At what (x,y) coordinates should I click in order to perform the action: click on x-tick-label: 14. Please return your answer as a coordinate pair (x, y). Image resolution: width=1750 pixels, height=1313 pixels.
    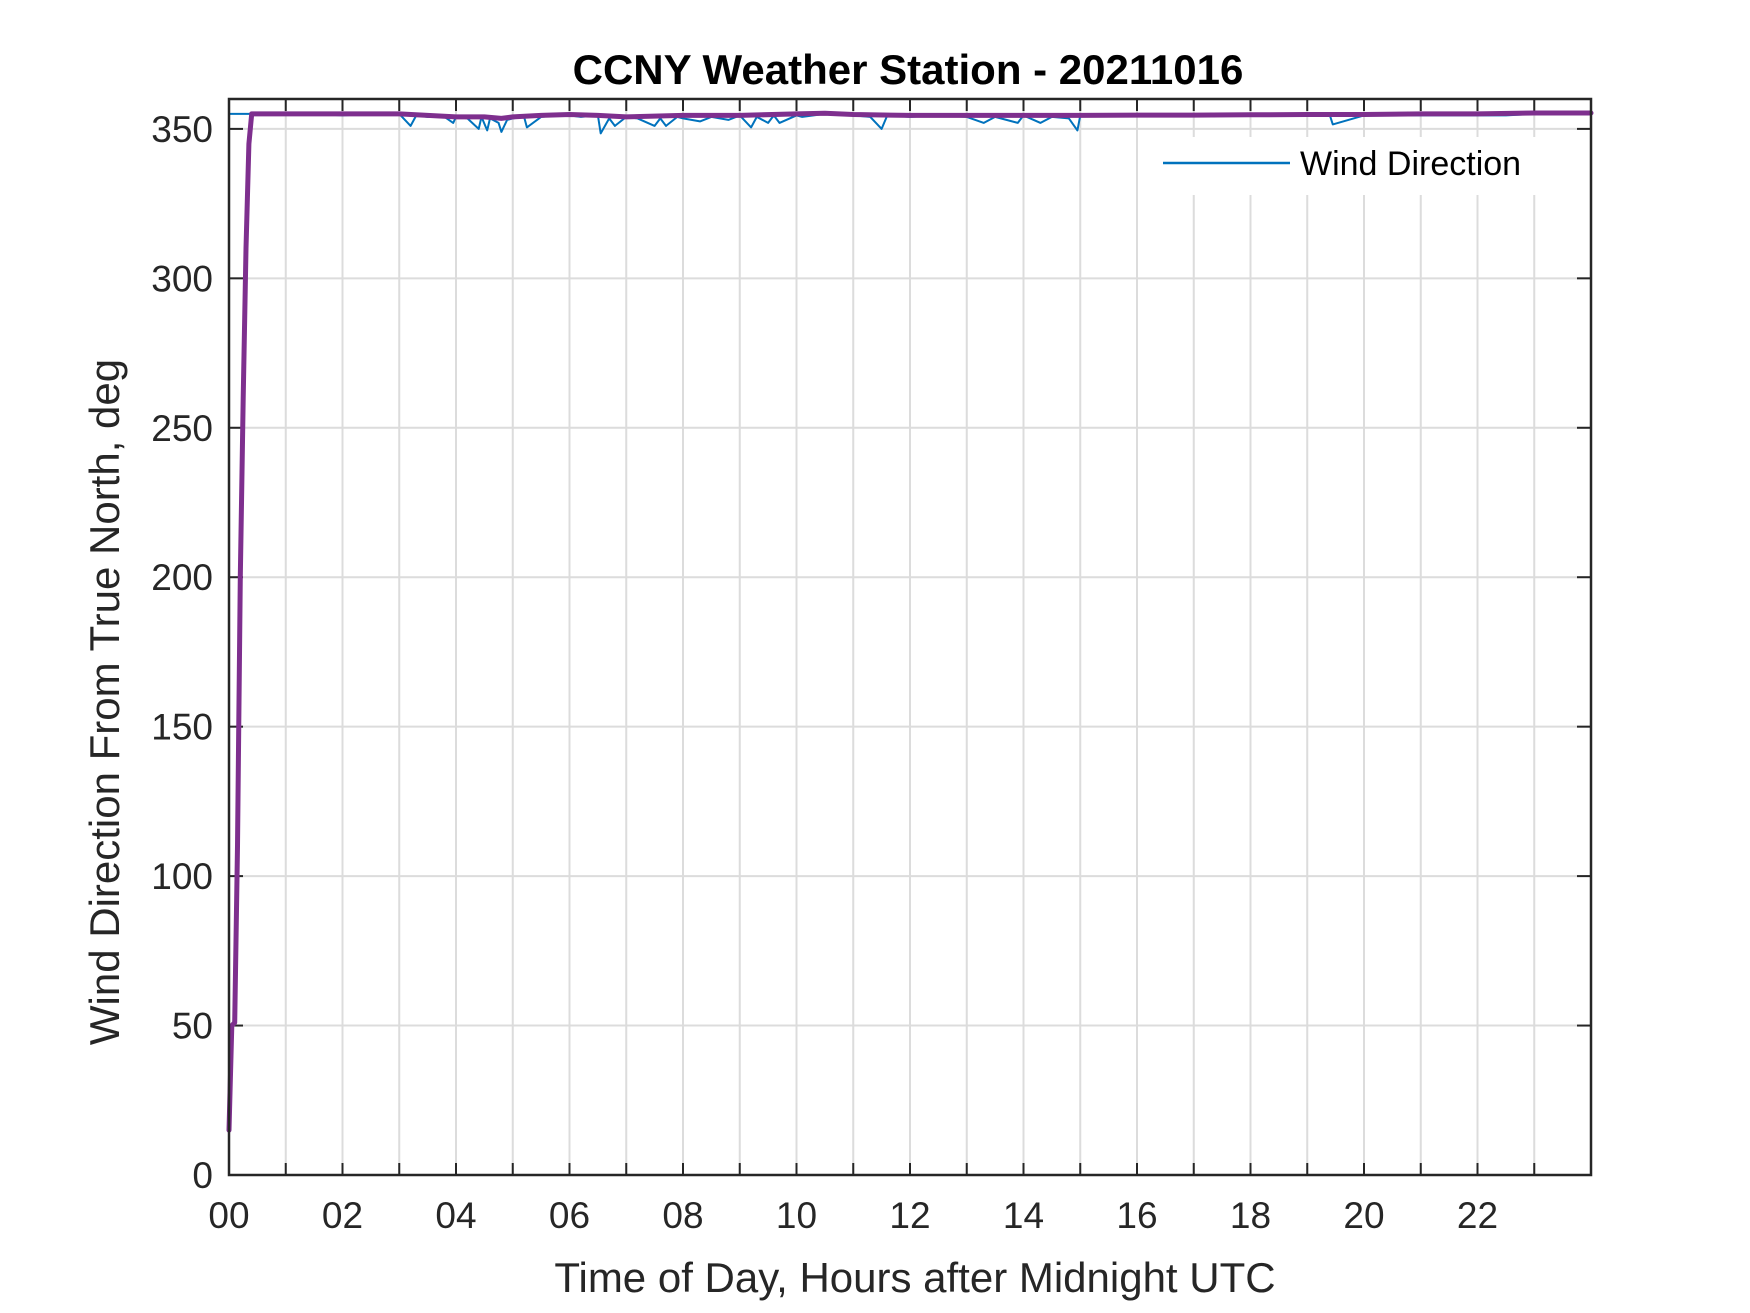
    Looking at the image, I should click on (1023, 1215).